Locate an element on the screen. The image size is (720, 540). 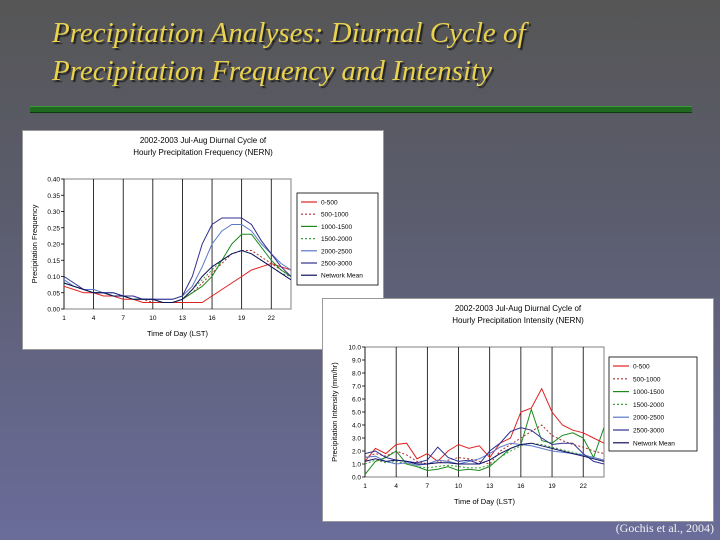
y-tick-label: 0.40 is located at coordinates (53, 180).